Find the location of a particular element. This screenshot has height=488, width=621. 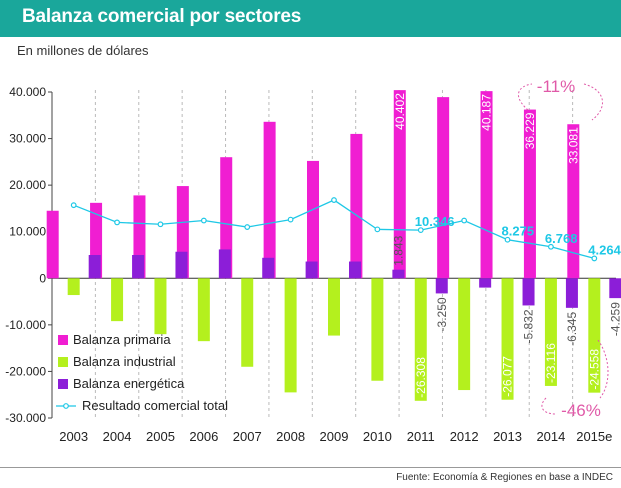

y-tick-label: 0 is located at coordinates (42, 278).